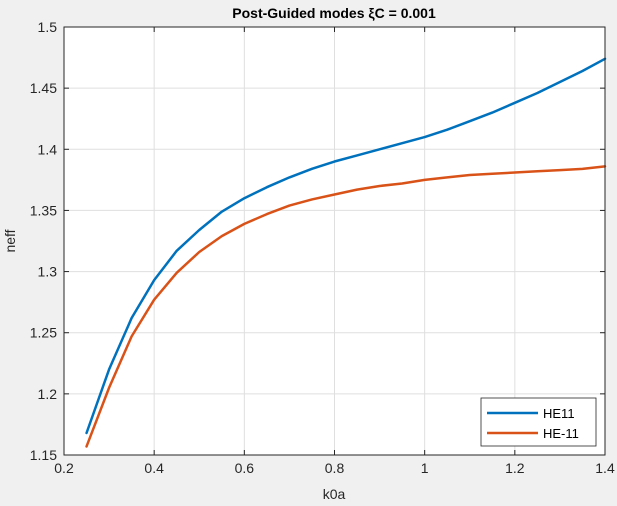 The image size is (617, 506). What do you see at coordinates (43, 455) in the screenshot?
I see `y-tick-label: 1.15` at bounding box center [43, 455].